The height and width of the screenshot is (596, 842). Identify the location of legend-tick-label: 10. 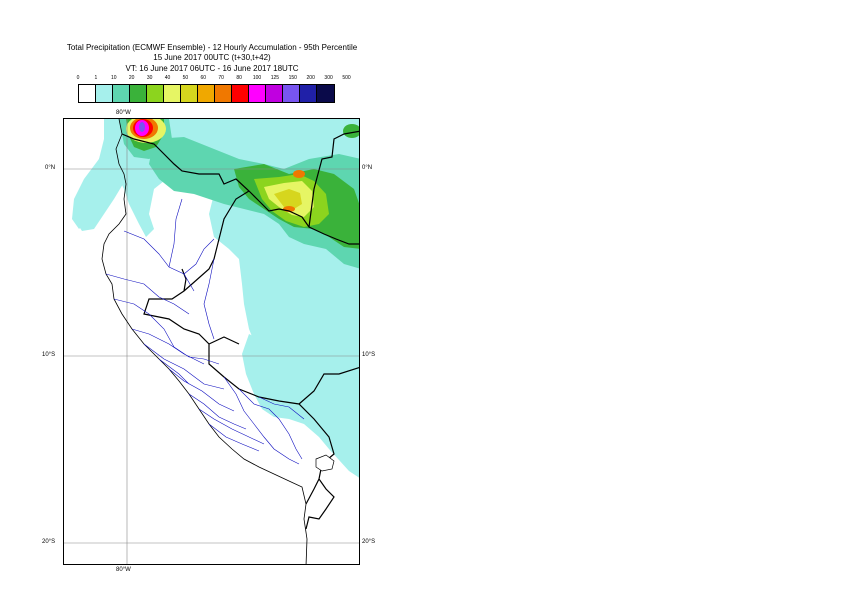
(114, 78).